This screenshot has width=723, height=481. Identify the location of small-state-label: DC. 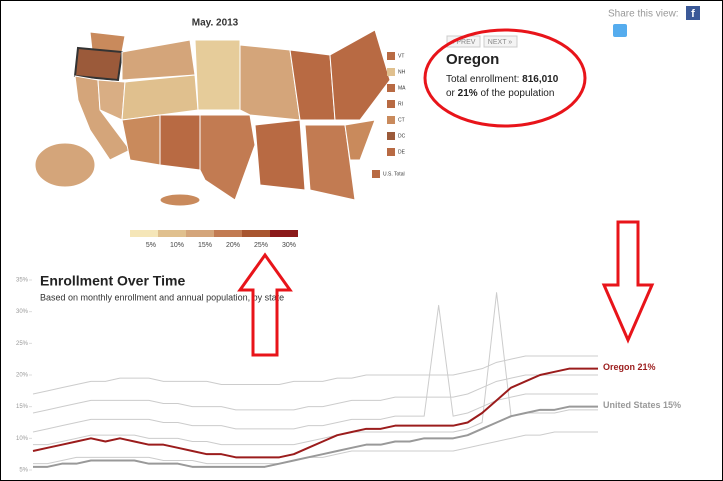
(402, 136).